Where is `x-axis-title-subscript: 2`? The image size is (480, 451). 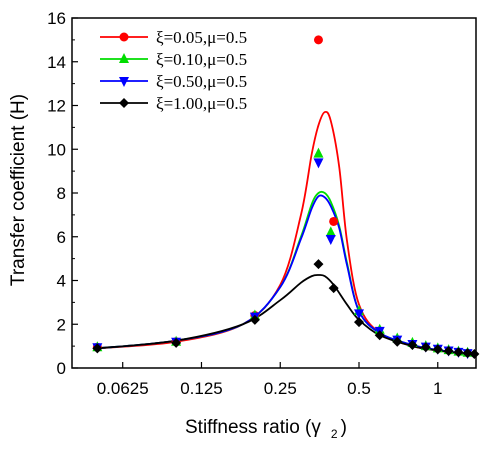
x-axis-title-subscript: 2 is located at coordinates (334, 434).